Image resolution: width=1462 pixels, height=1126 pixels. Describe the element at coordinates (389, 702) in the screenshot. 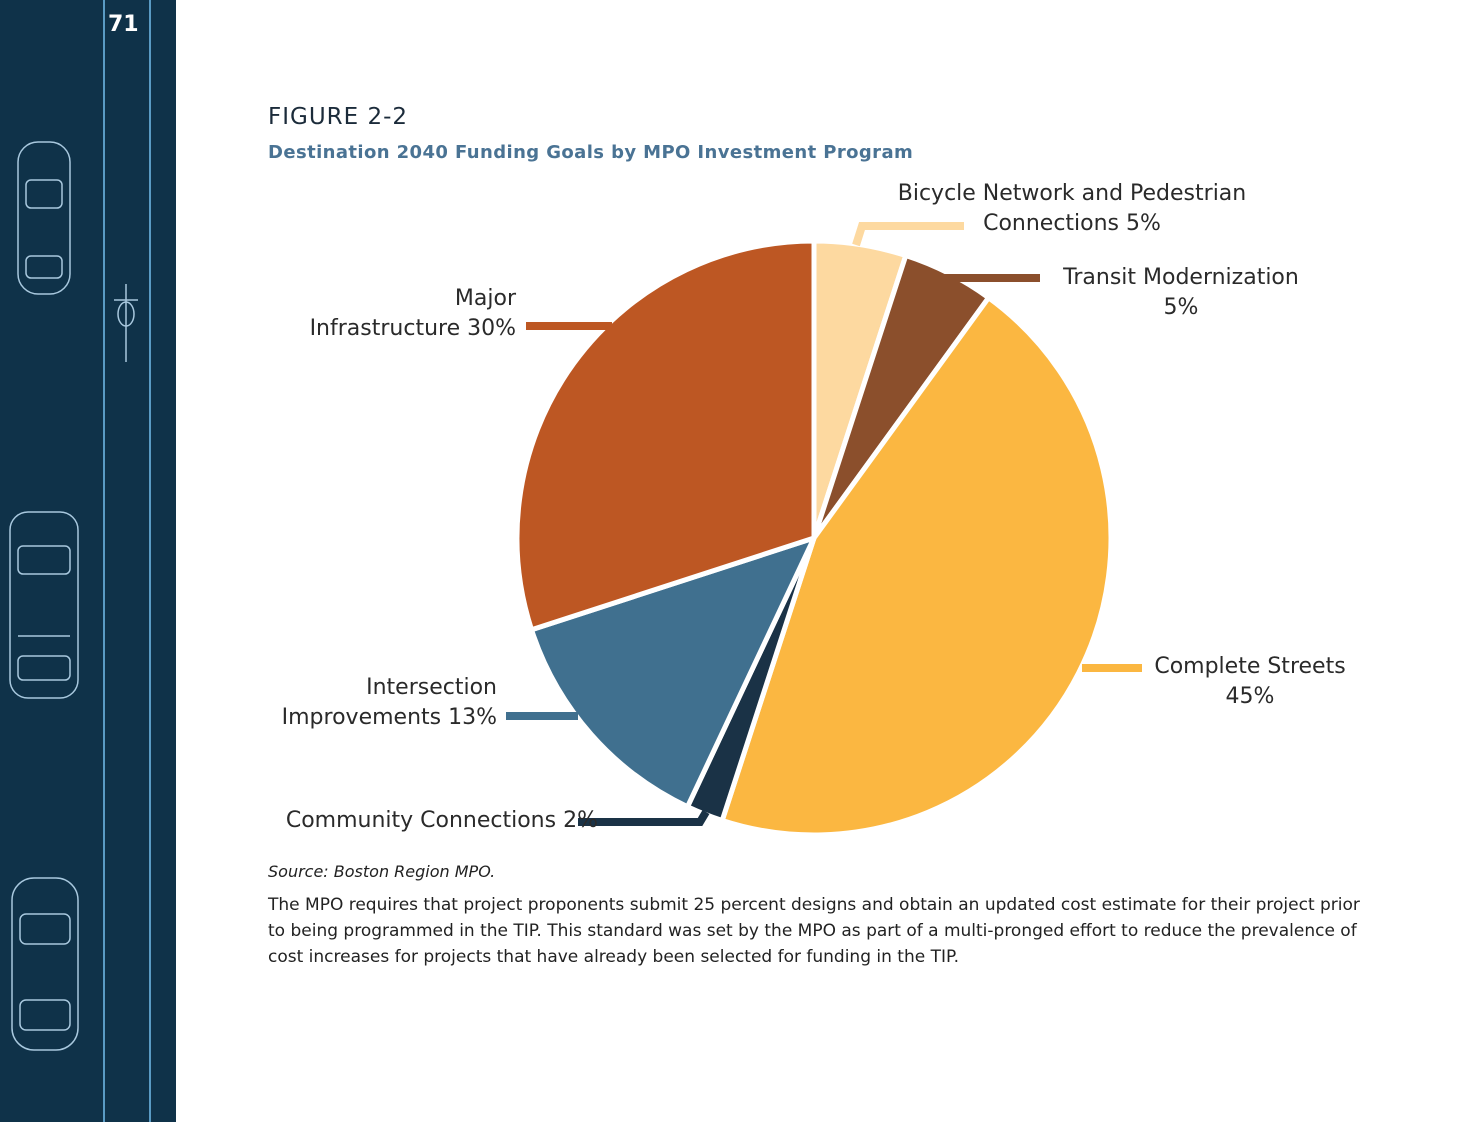

I see `slice-label-intersection-improvements: Intersection Improvements 13%` at that location.